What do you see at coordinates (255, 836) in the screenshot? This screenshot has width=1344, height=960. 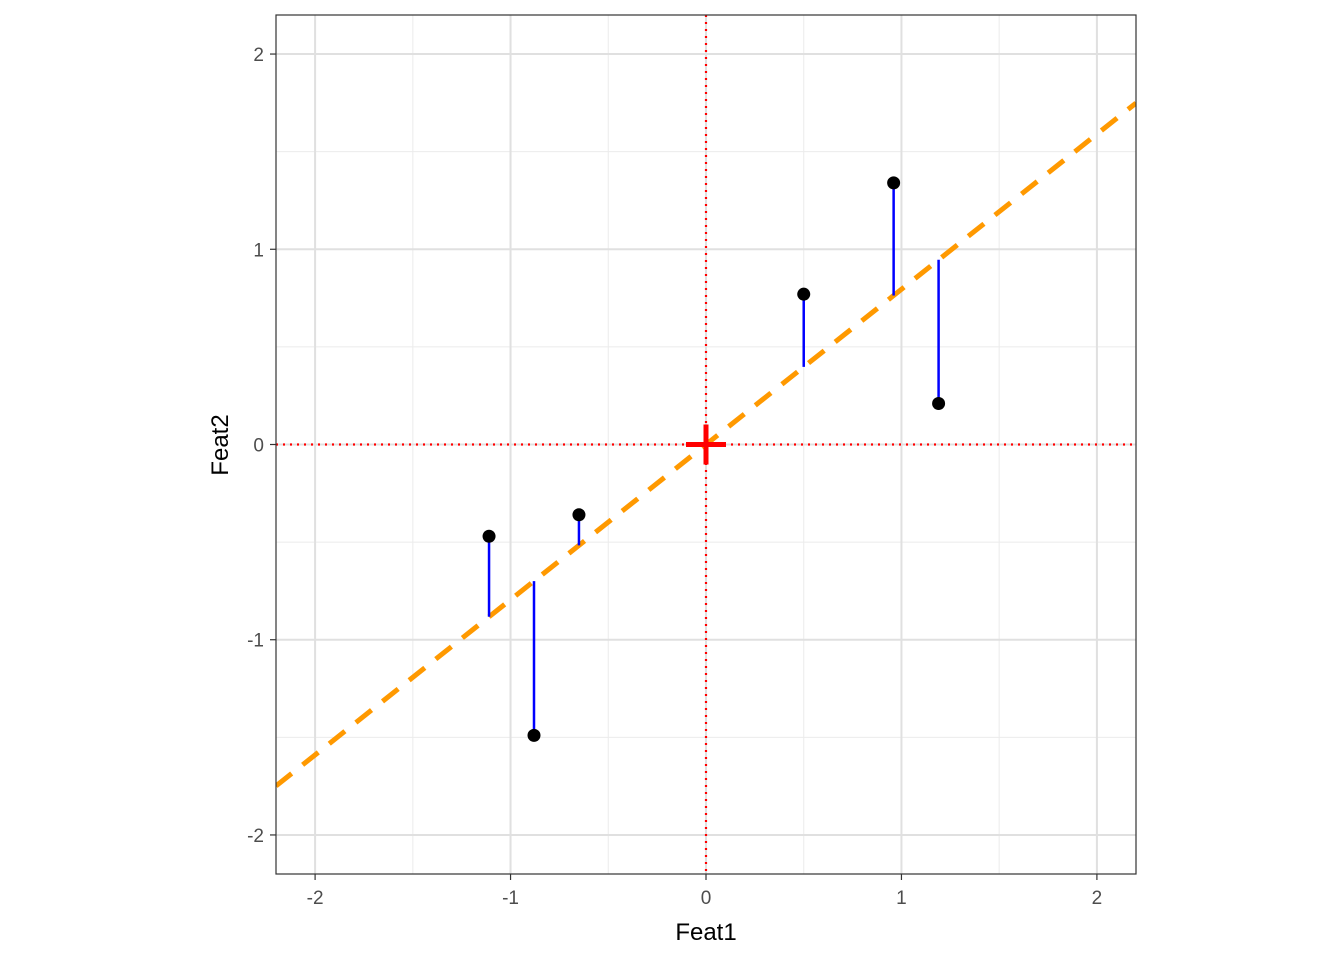 I see `y-tick-label: -2` at bounding box center [255, 836].